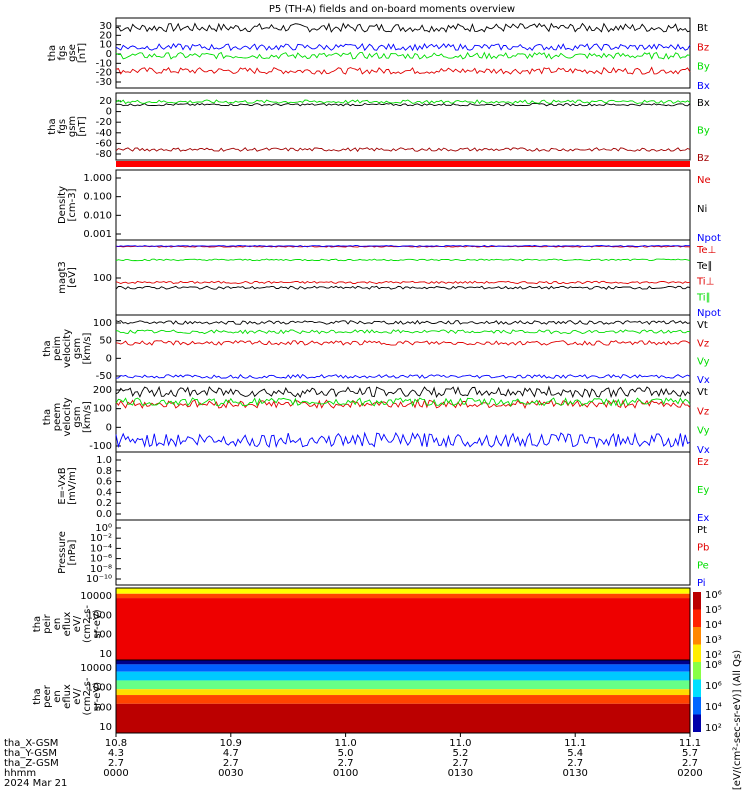 This screenshot has width=750, height=800. Describe the element at coordinates (104, 471) in the screenshot. I see `y-tick-label: 0.8` at that location.